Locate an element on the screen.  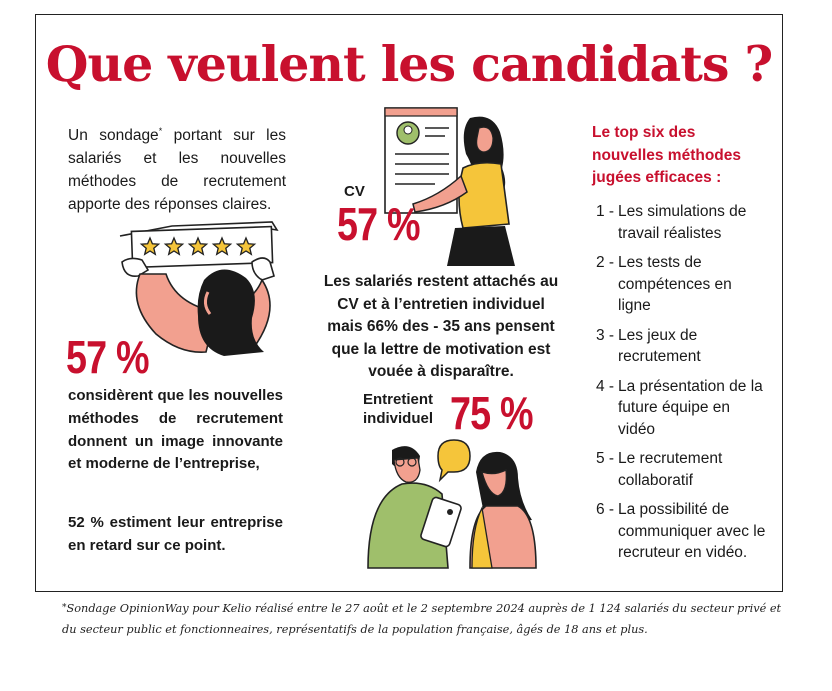
list-item: 5 - Le recrutement collaboratif is located at coordinates (682, 469).